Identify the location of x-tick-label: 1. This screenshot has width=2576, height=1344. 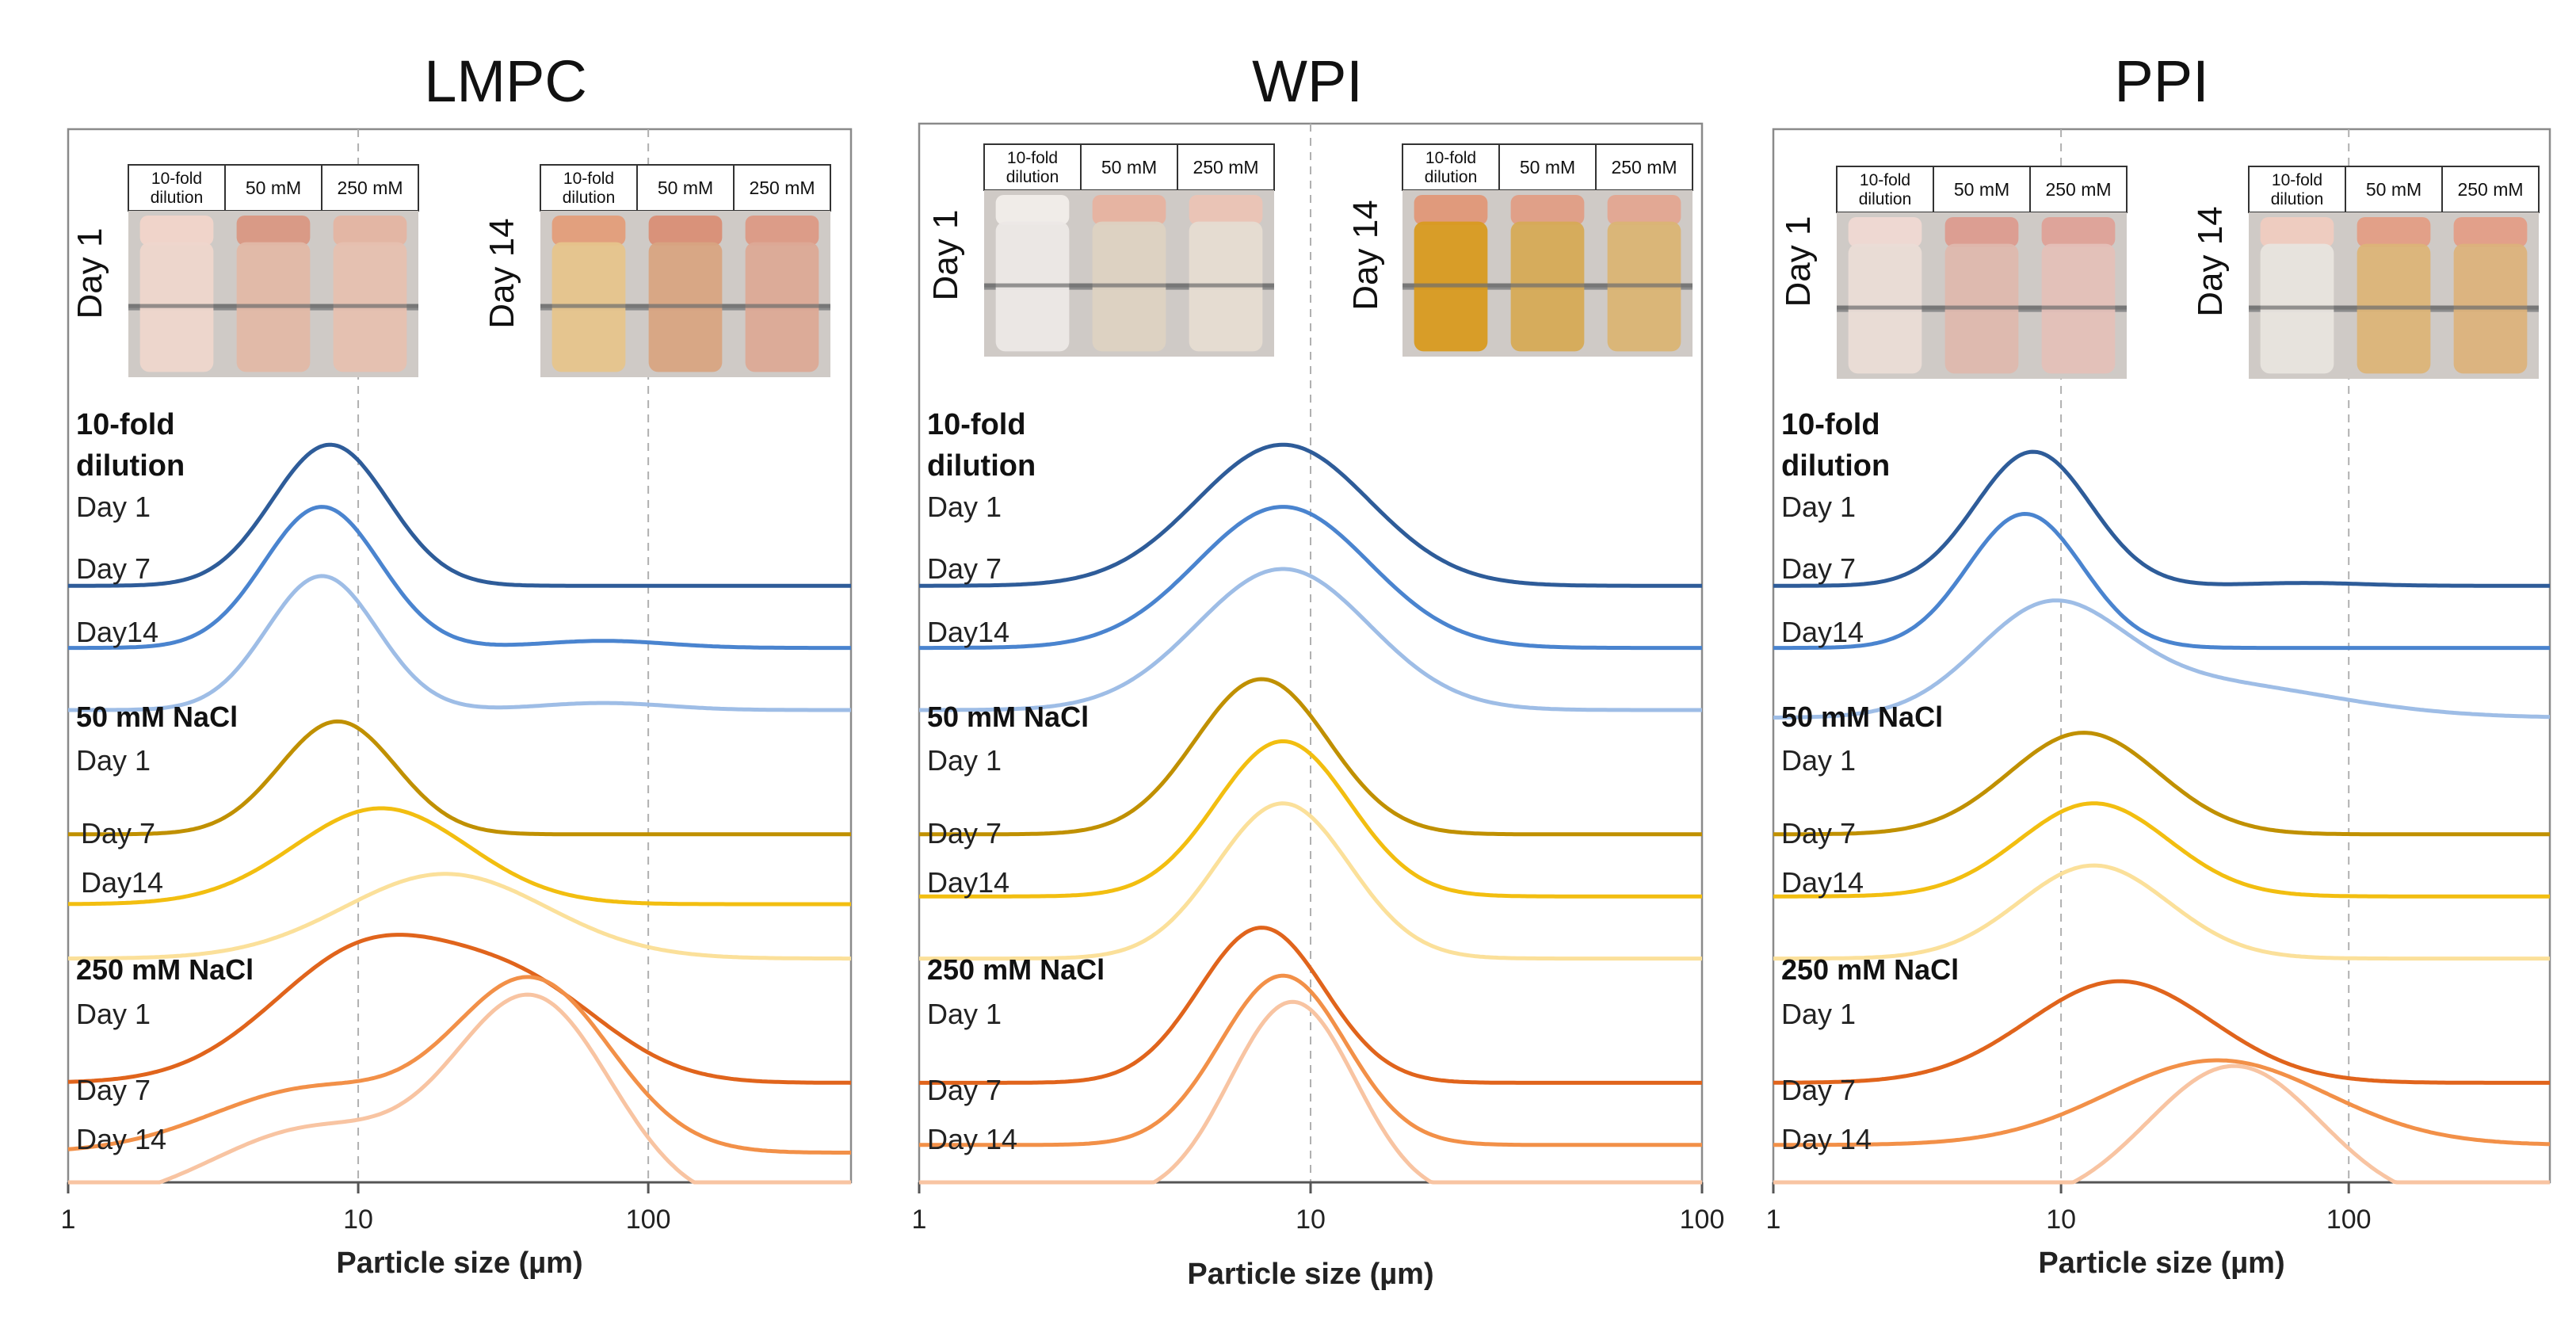
(1773, 1220).